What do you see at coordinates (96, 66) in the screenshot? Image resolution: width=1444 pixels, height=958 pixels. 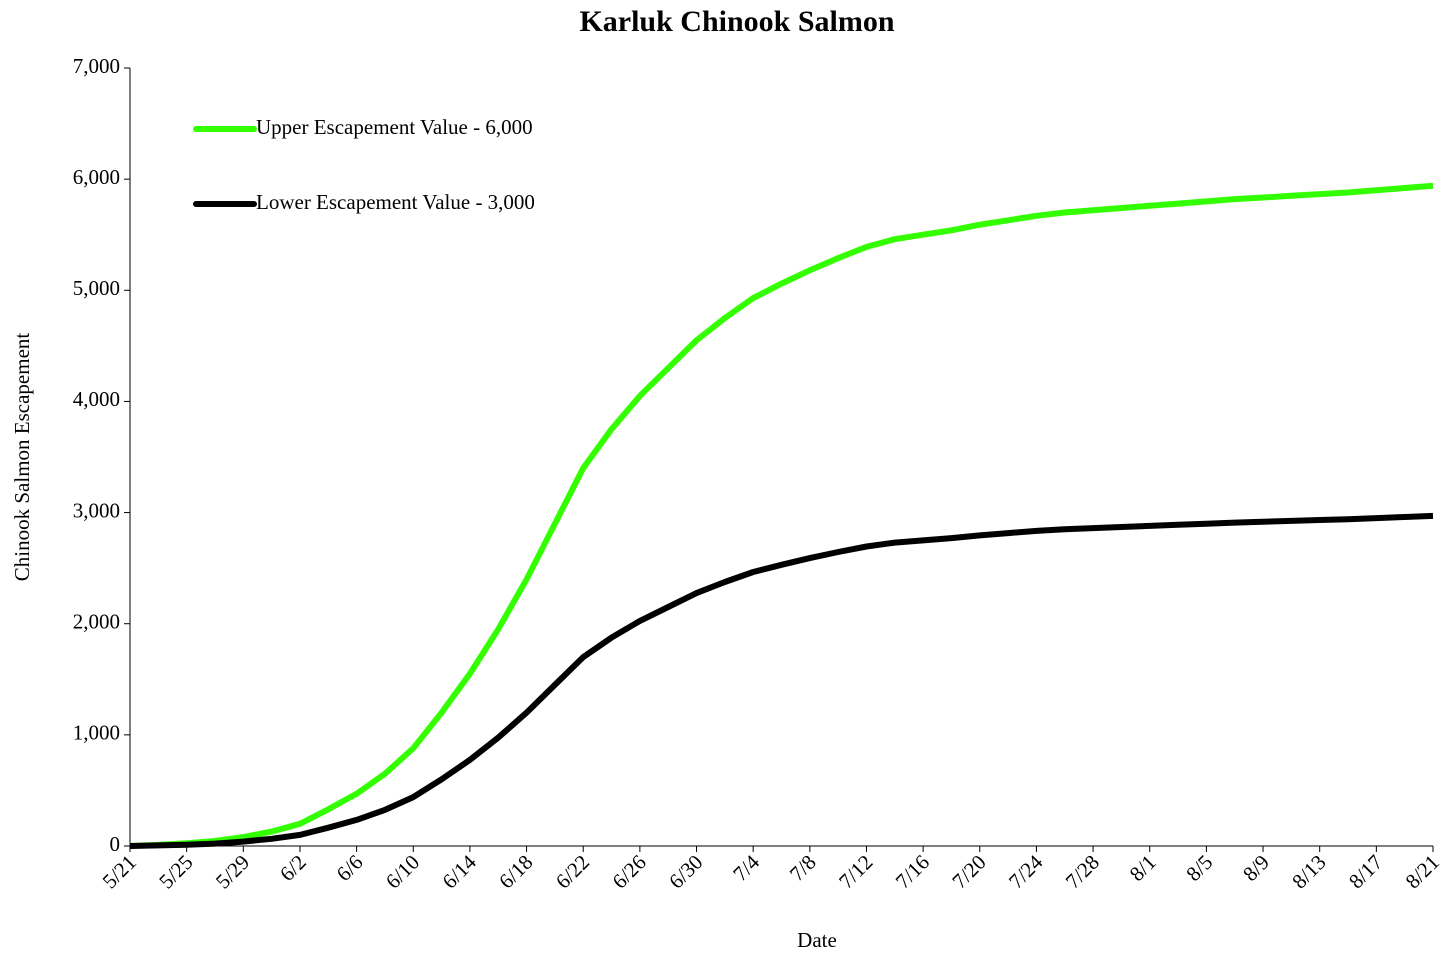 I see `y-tick-label: 7,000` at bounding box center [96, 66].